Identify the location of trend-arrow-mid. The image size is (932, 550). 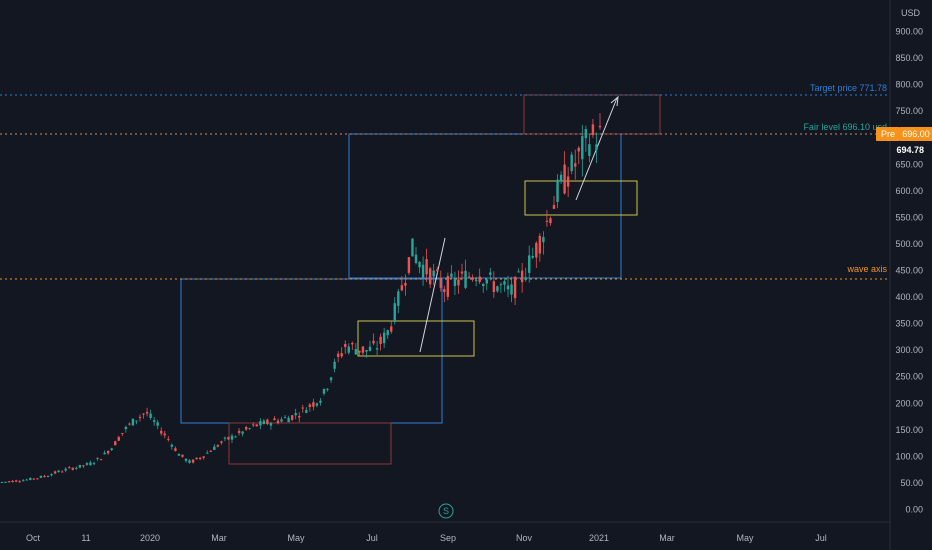
(432, 295).